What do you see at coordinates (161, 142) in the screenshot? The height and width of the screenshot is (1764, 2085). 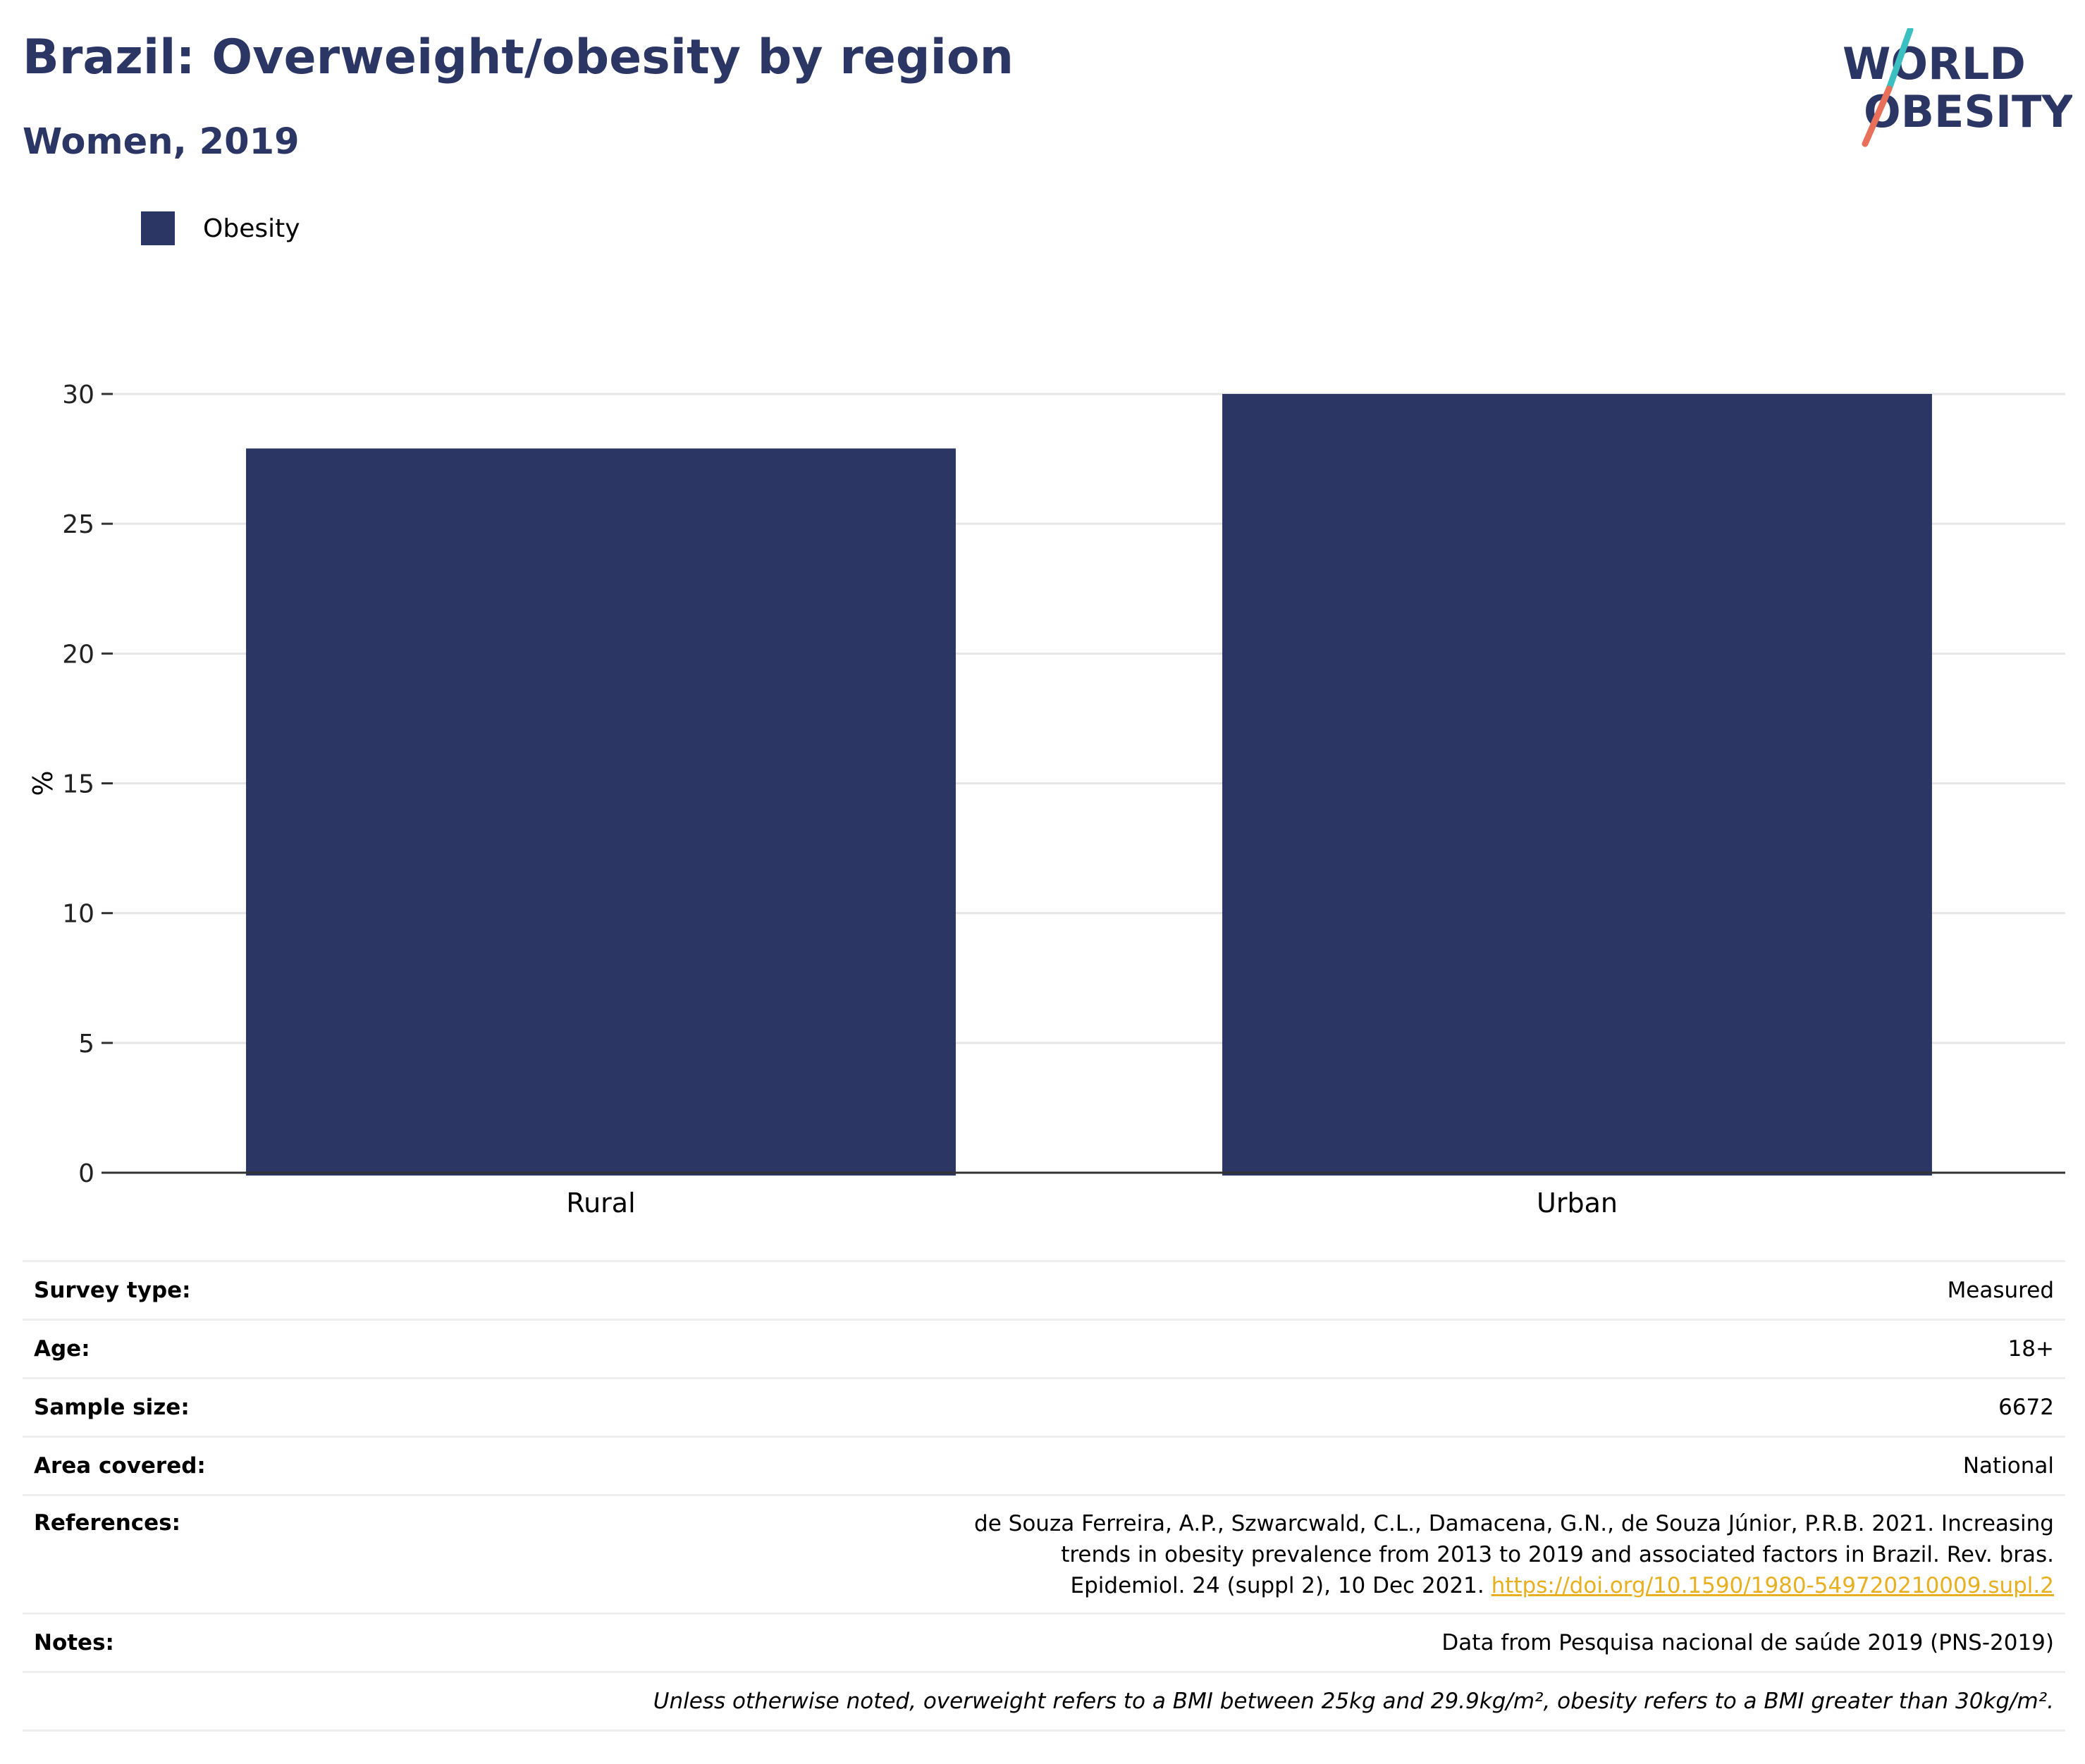 I see `chart-subtitle: Women, 2019` at bounding box center [161, 142].